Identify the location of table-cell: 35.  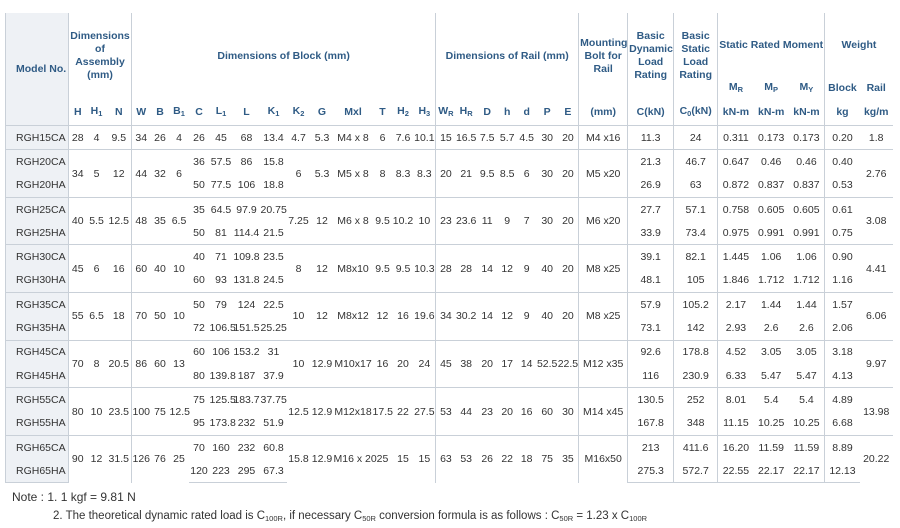
(568, 458).